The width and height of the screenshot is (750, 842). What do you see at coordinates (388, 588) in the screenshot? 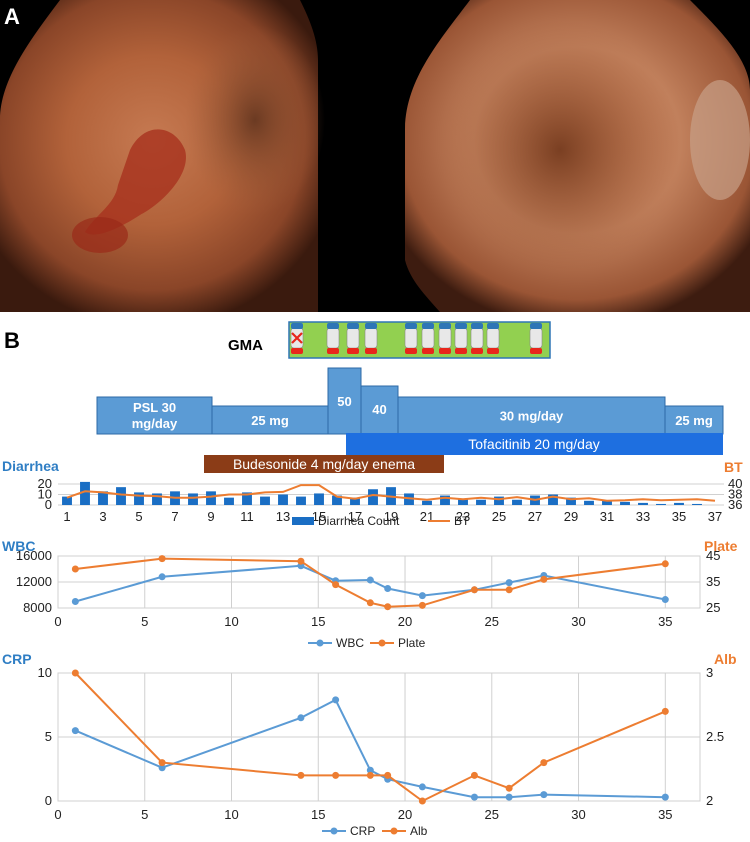
I see `wbc-point` at bounding box center [388, 588].